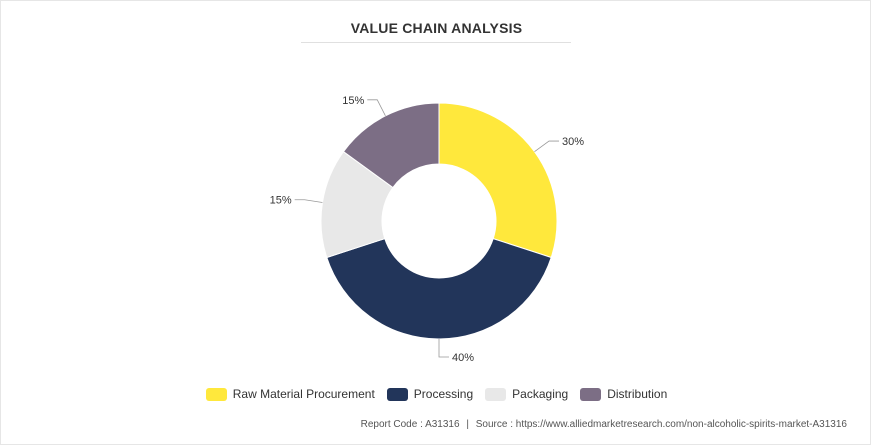  I want to click on chart-title: VALUE CHAIN ANALYSIS, so click(436, 28).